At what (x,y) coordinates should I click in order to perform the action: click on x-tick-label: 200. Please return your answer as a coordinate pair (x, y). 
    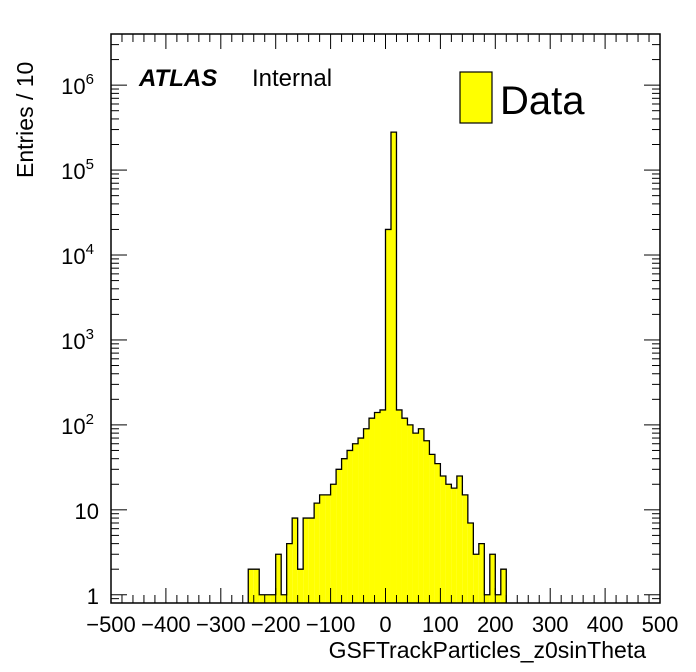
    Looking at the image, I should click on (495, 624).